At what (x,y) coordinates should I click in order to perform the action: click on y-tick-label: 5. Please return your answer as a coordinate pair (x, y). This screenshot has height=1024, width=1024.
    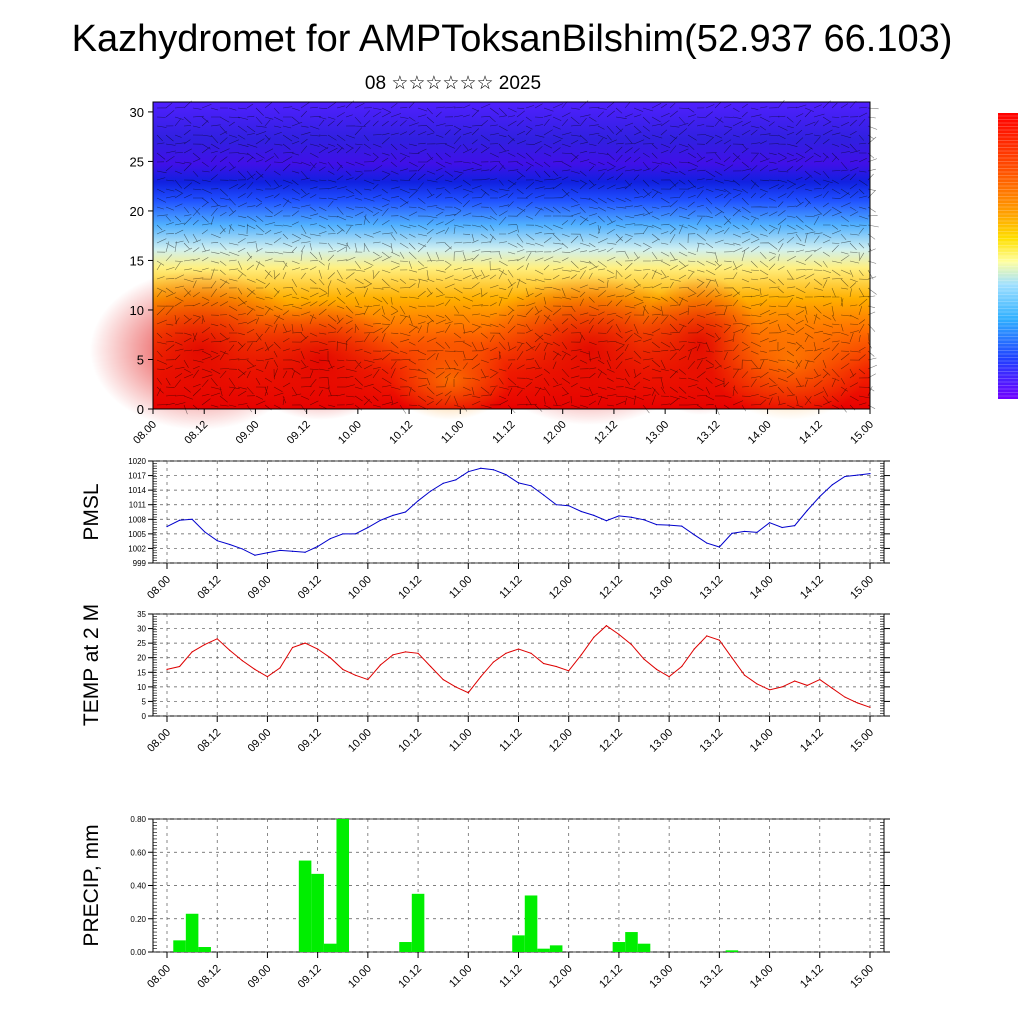
    Looking at the image, I should click on (140, 359).